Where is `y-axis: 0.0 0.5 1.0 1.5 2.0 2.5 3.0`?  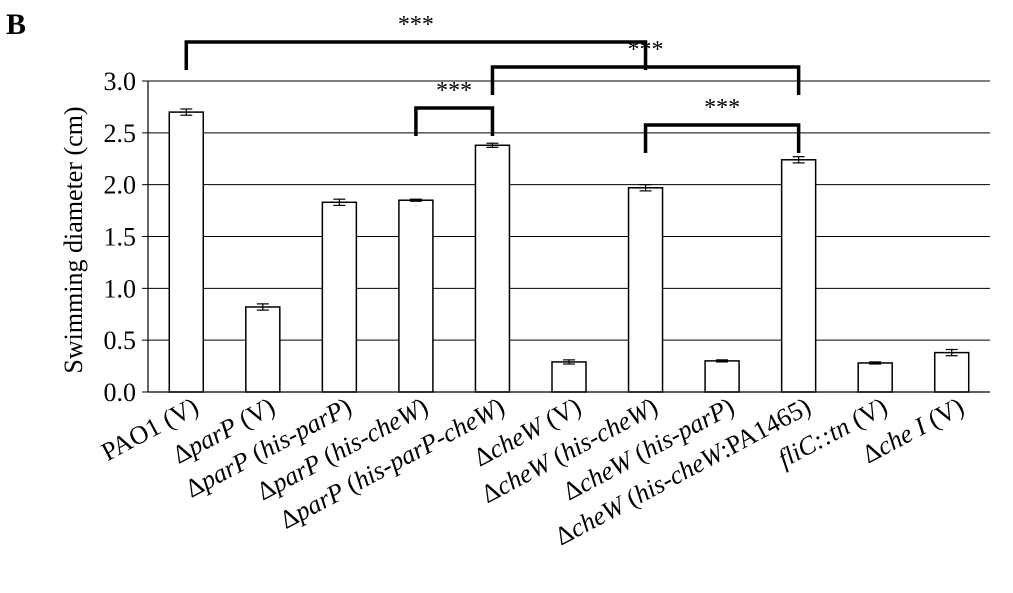 y-axis: 0.0 0.5 1.0 1.5 2.0 2.5 3.0 is located at coordinates (126, 237).